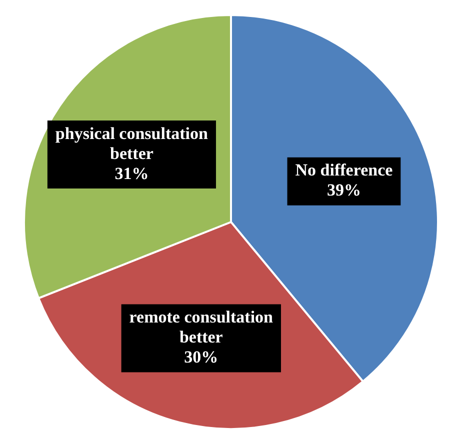 This screenshot has width=462, height=444. What do you see at coordinates (344, 170) in the screenshot?
I see `slice-label: No difference` at bounding box center [344, 170].